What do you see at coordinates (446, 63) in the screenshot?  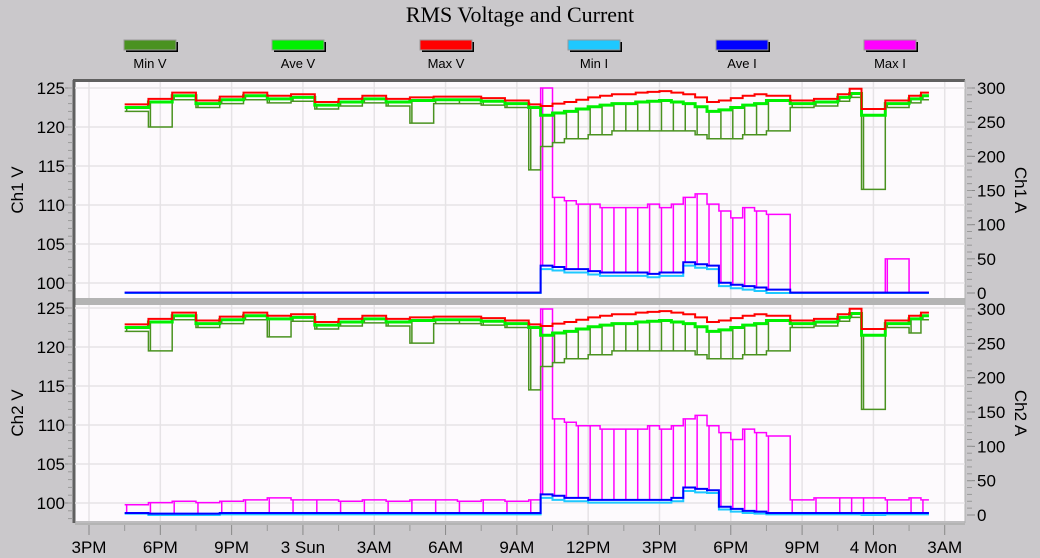 I see `legend-label: Max V` at bounding box center [446, 63].